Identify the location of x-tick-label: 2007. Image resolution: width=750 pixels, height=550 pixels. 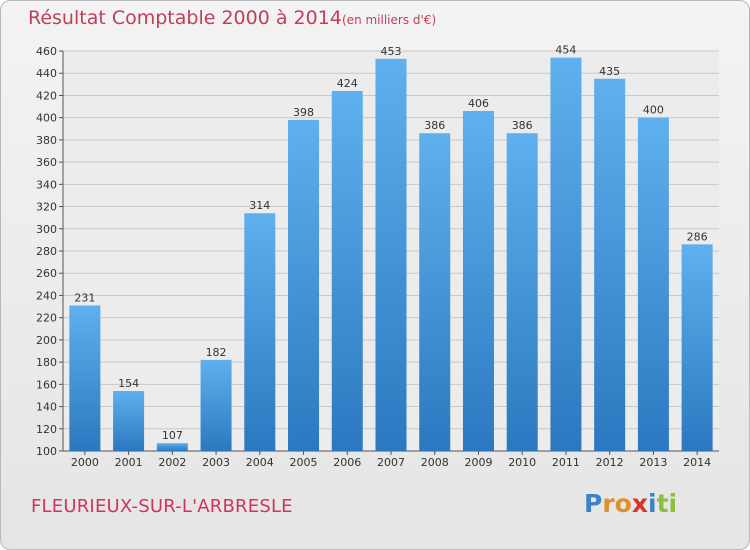
(391, 462).